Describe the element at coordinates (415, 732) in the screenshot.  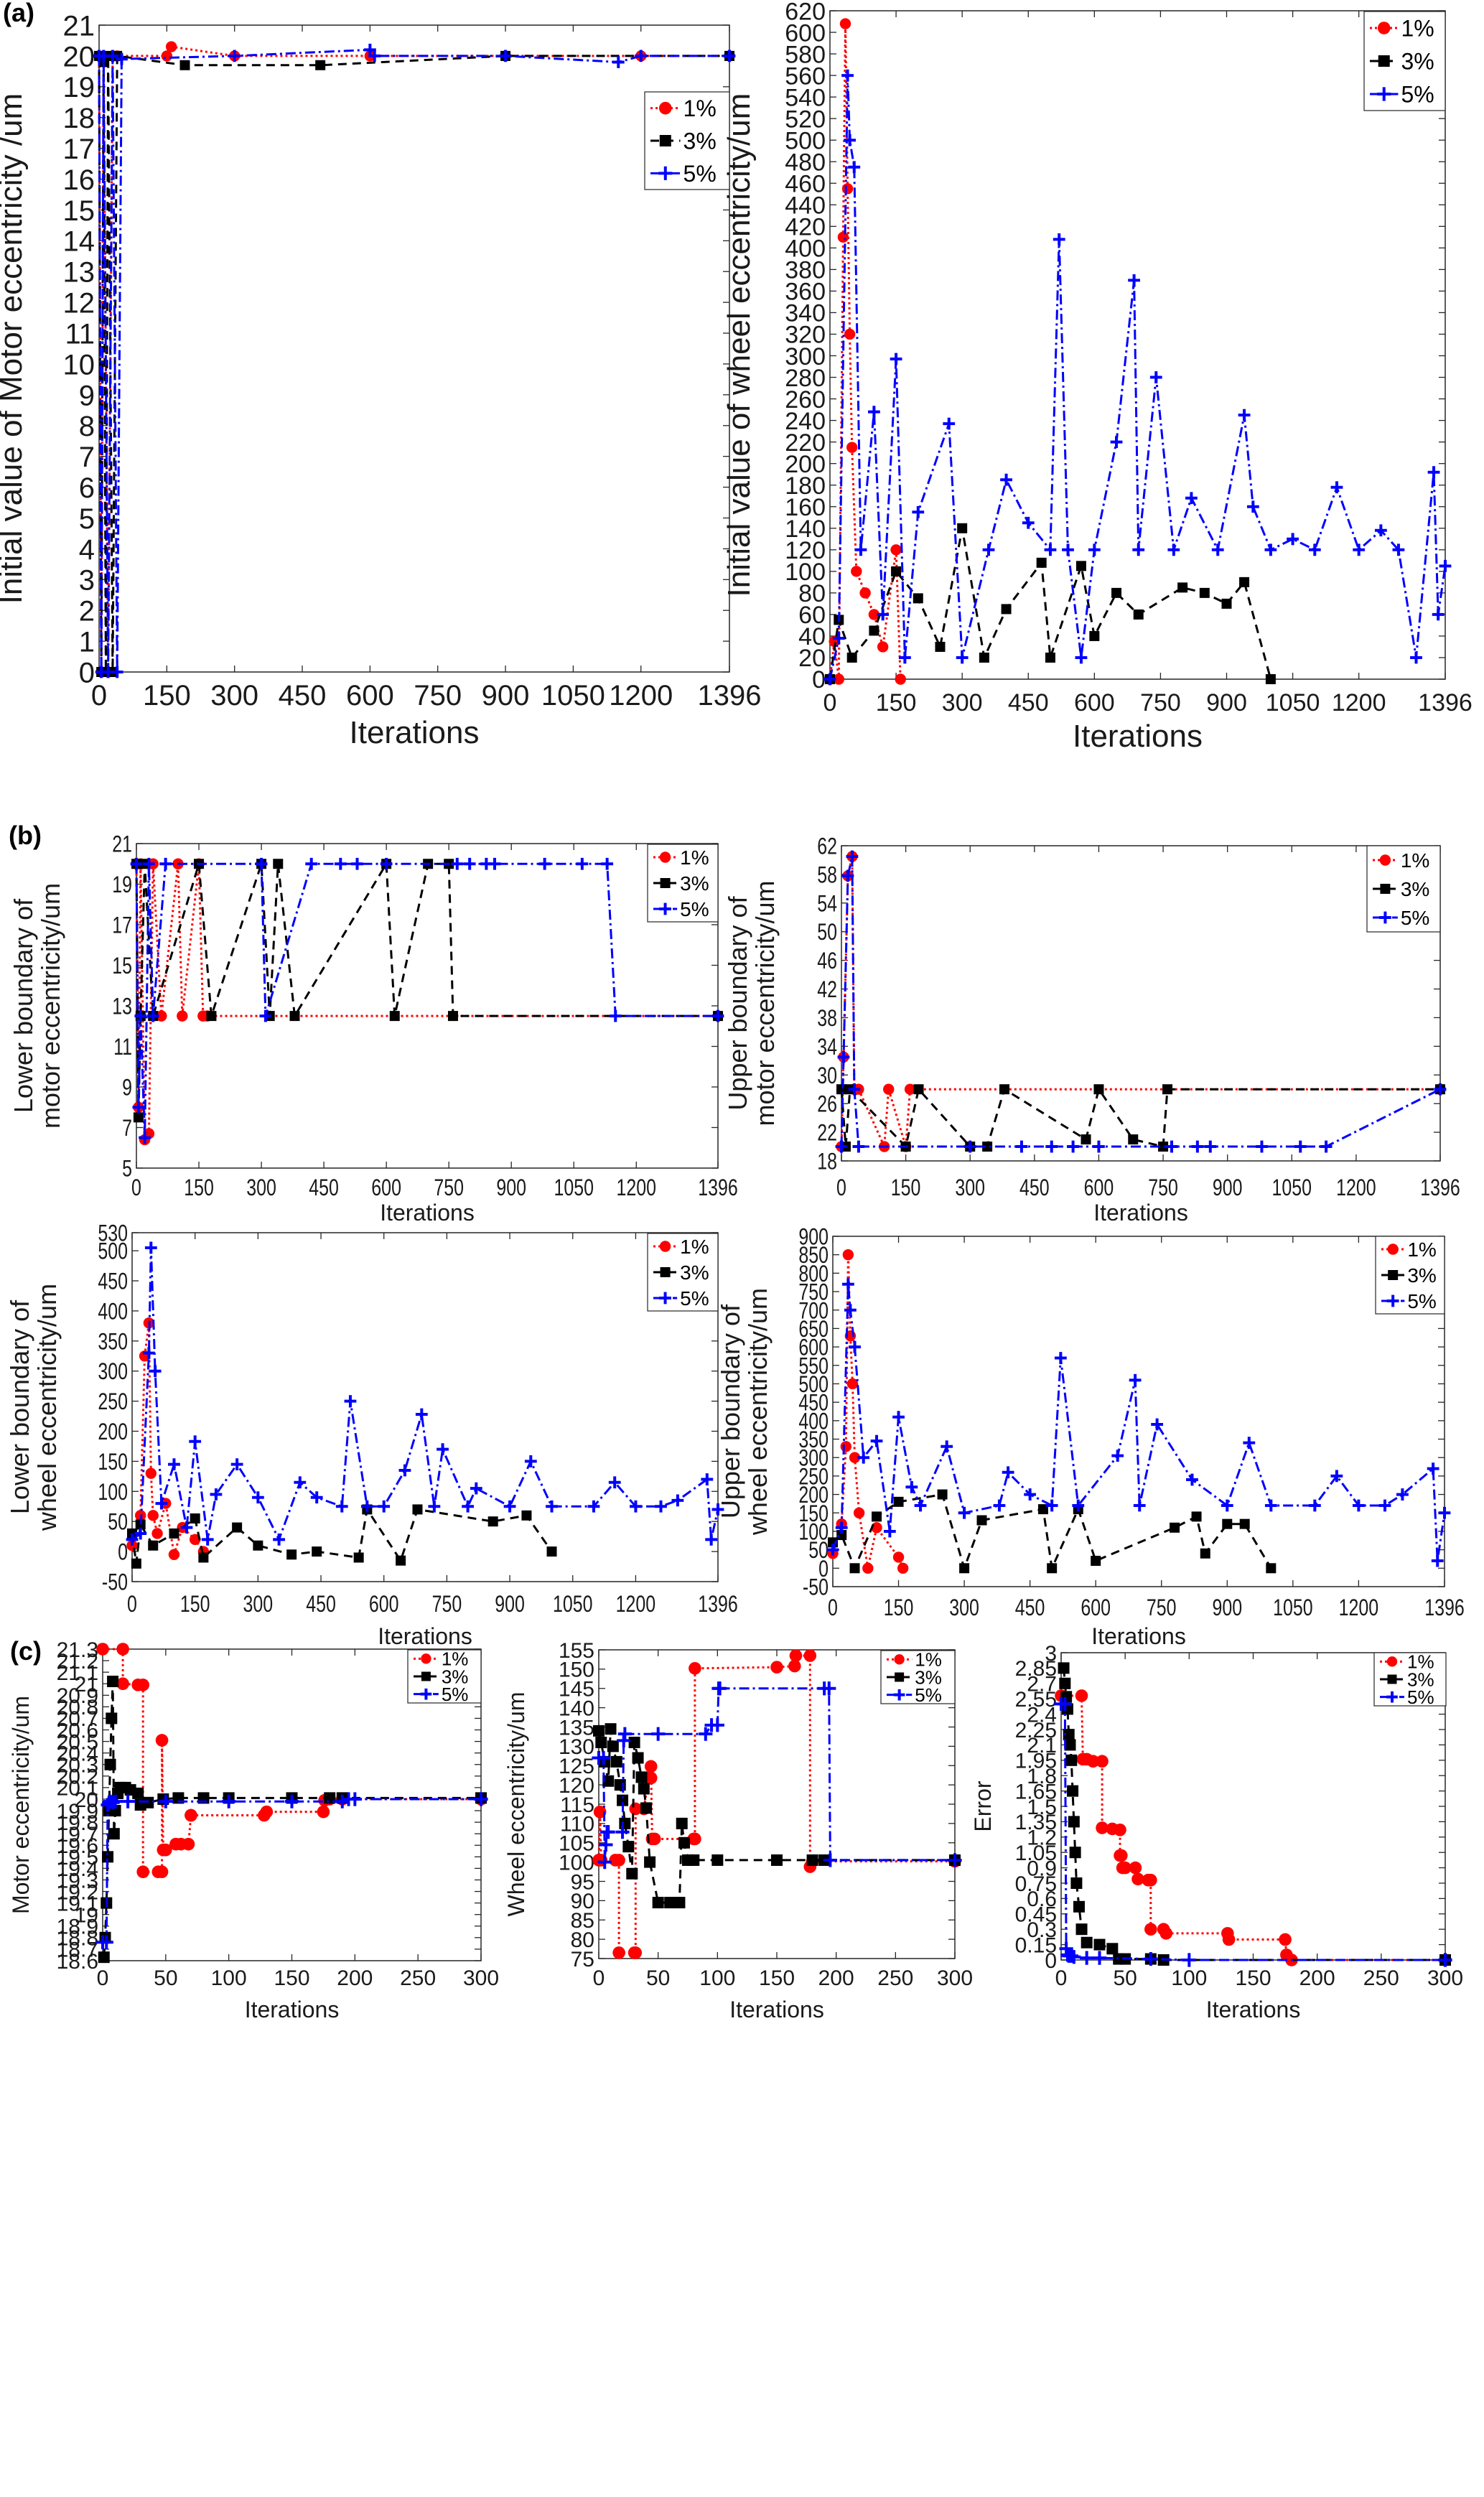
I see `x-axis-title: Iterations` at that location.